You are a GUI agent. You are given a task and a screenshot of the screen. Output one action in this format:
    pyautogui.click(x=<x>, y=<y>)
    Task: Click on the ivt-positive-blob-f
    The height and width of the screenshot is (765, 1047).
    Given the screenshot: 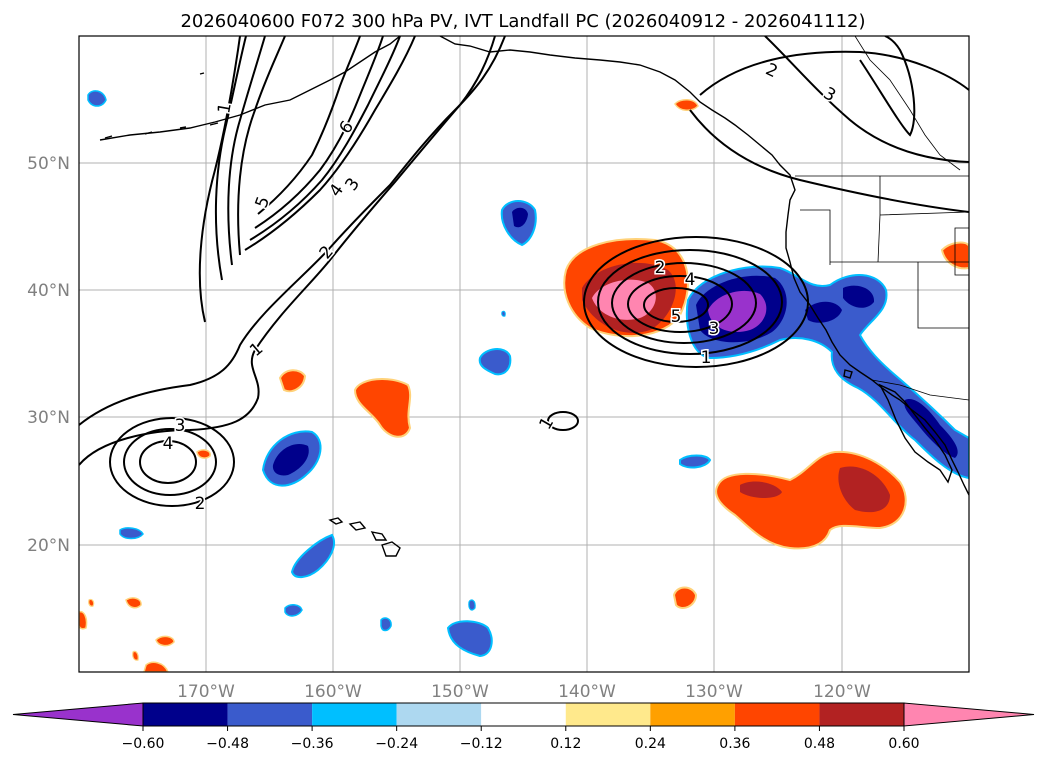 What is the action you would take?
    pyautogui.click(x=133, y=603)
    